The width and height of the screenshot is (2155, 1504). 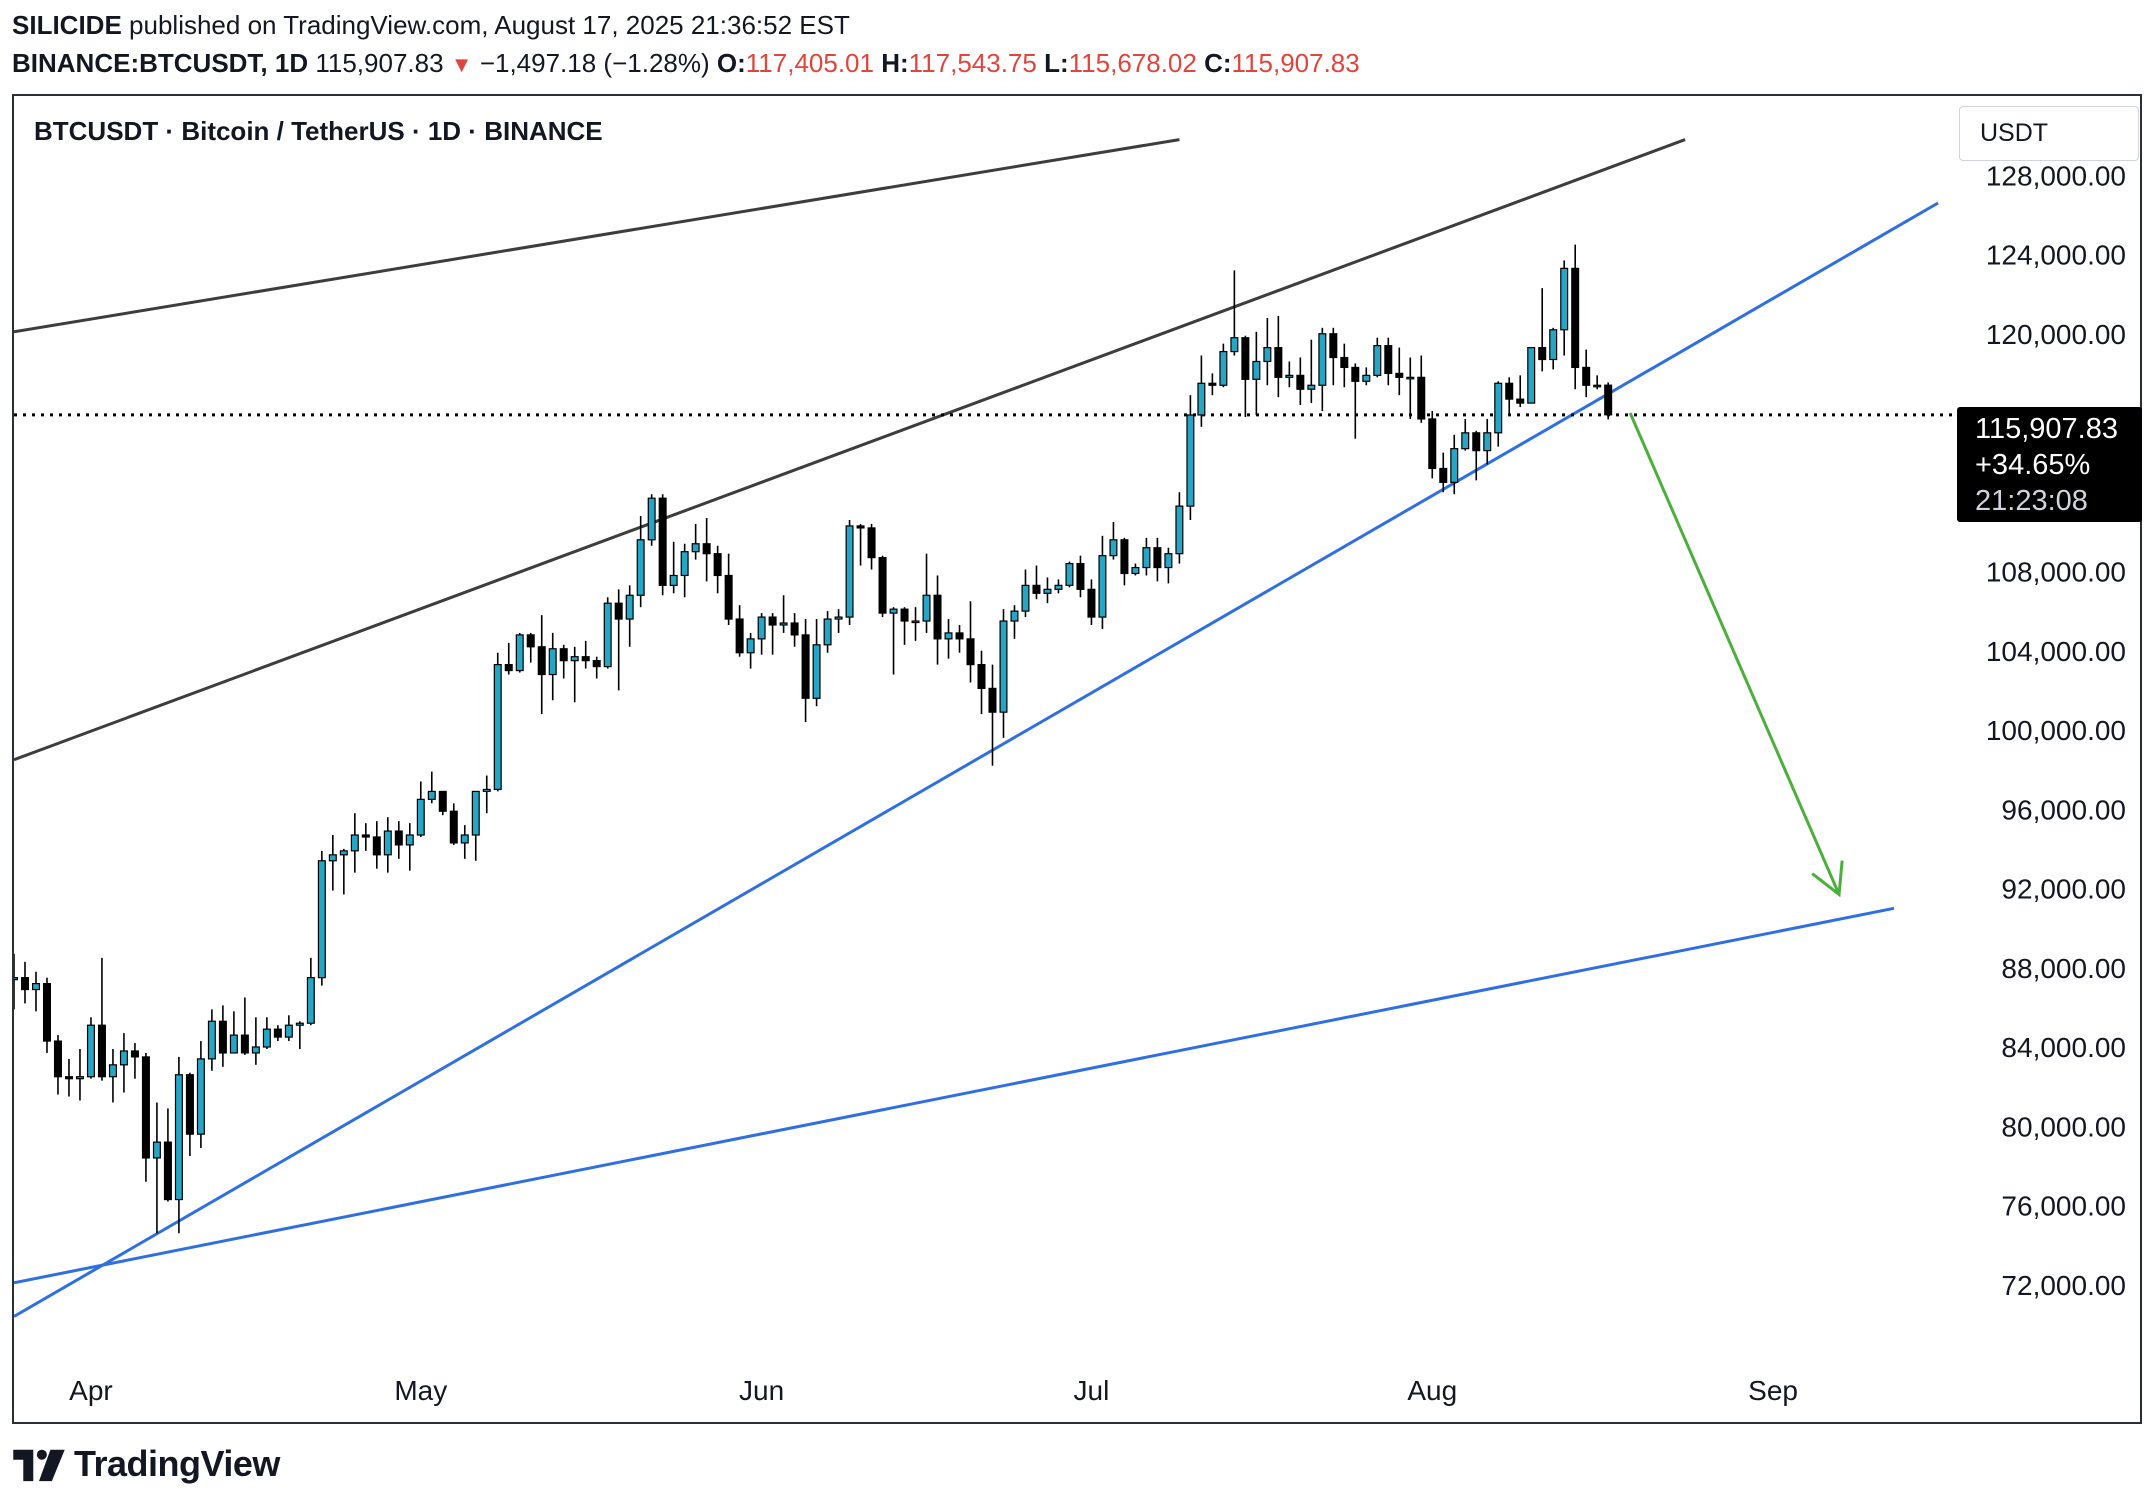 I want to click on time-axis: Apr May Jun Jul Aug Sep, so click(x=933, y=1390).